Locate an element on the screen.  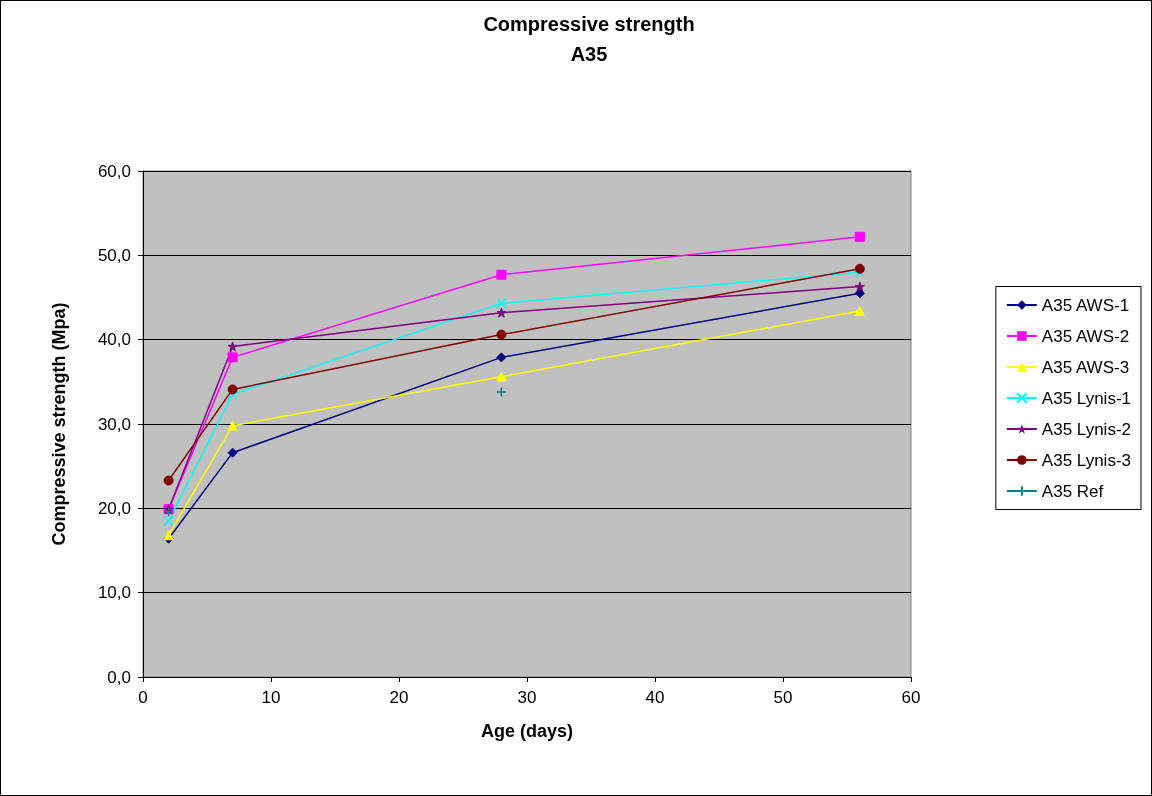
chart-subtitle: A35 is located at coordinates (589, 54).